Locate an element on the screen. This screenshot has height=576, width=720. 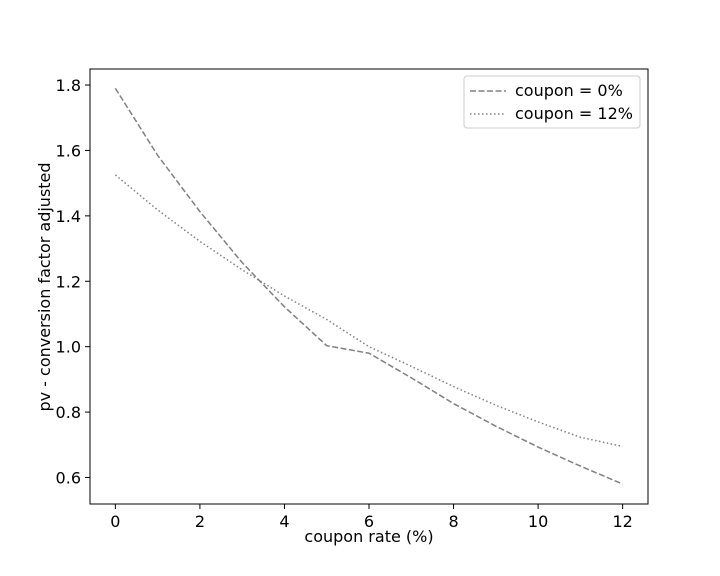
y-axis-label: pv - conversion factor adjusted is located at coordinates (44, 286).